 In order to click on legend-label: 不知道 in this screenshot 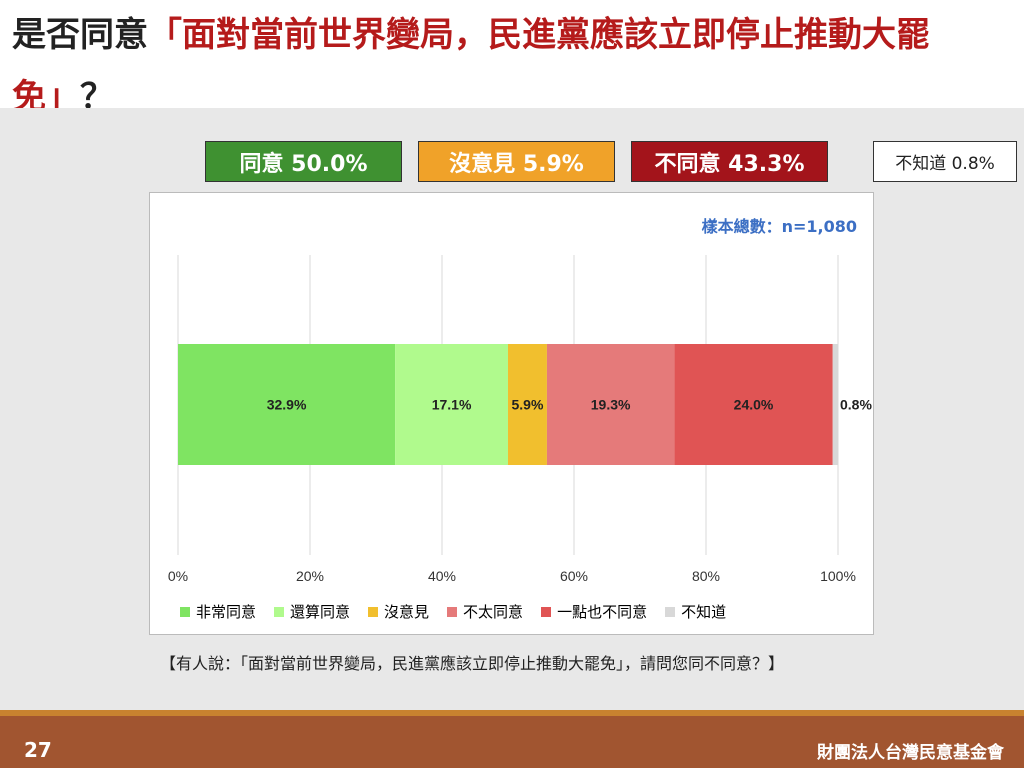, I will do `click(704, 612)`.